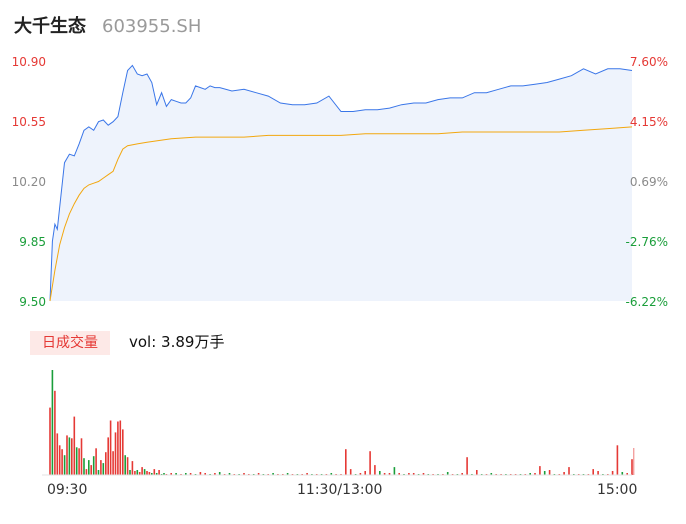  I want to click on time-label-open: 09:30, so click(67, 490).